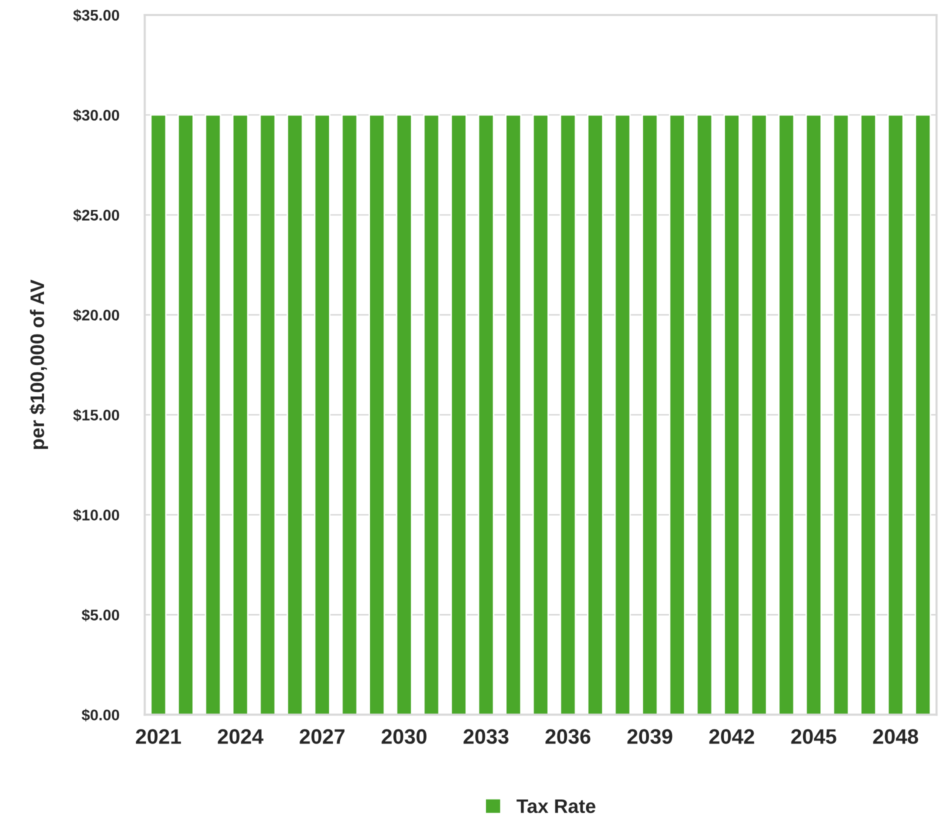 The width and height of the screenshot is (946, 833). I want to click on x-tick-label: 2033, so click(486, 736).